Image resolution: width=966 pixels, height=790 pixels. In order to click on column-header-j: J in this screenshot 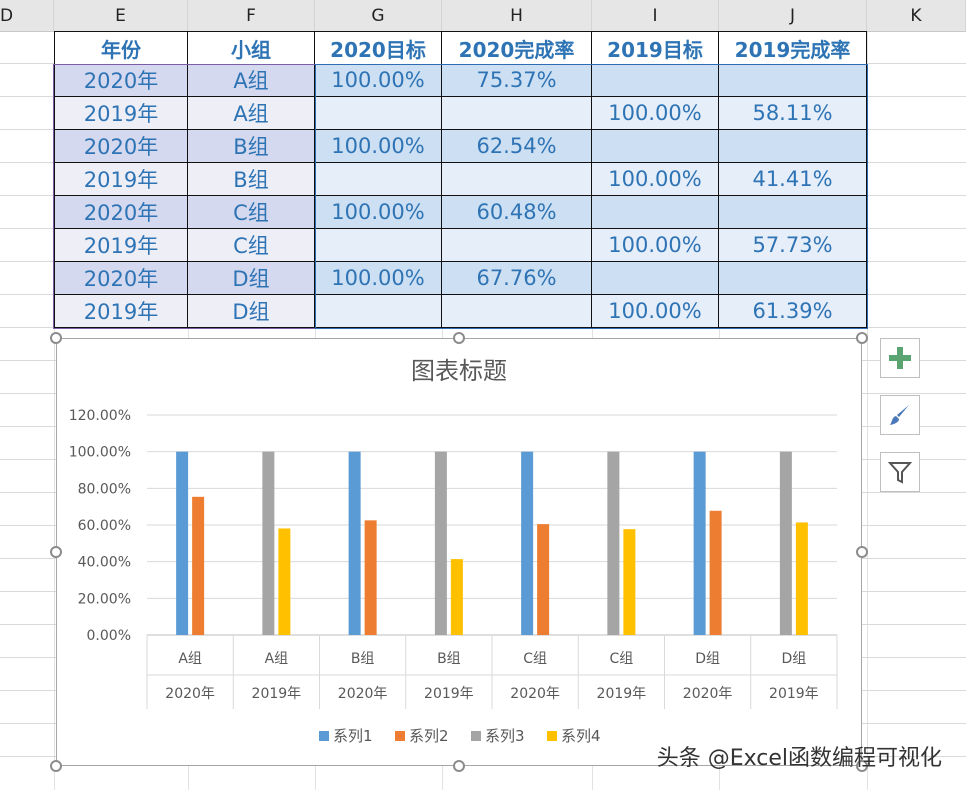, I will do `click(793, 16)`.